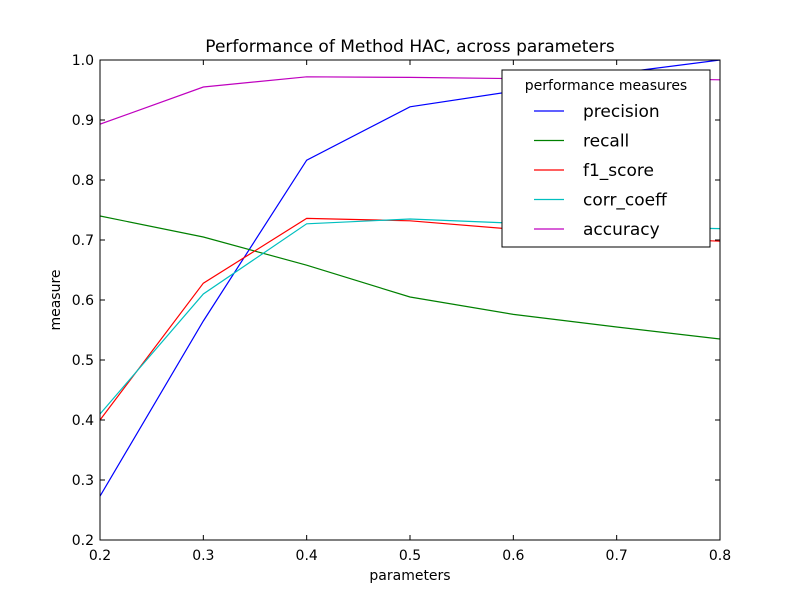  Describe the element at coordinates (621, 230) in the screenshot. I see `legend-label-accuracy: accuracy` at that location.